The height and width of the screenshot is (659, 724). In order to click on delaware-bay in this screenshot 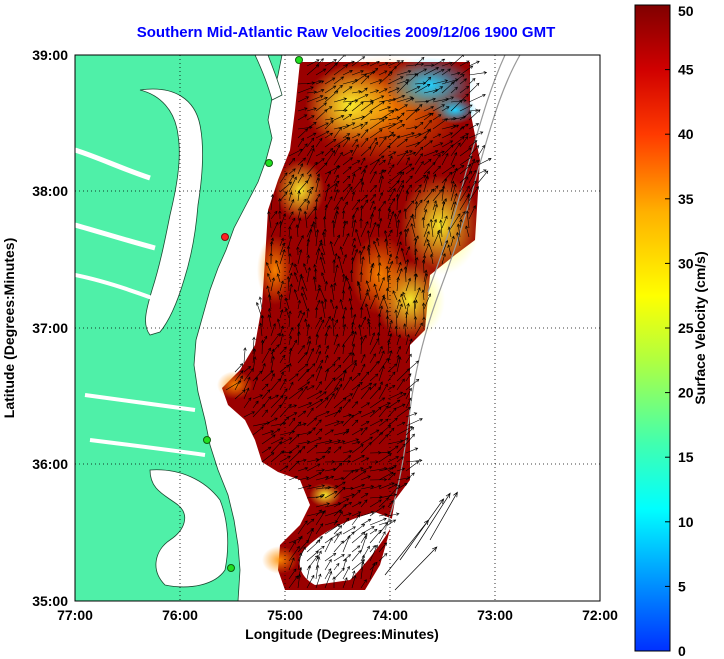, I will do `click(268, 78)`.